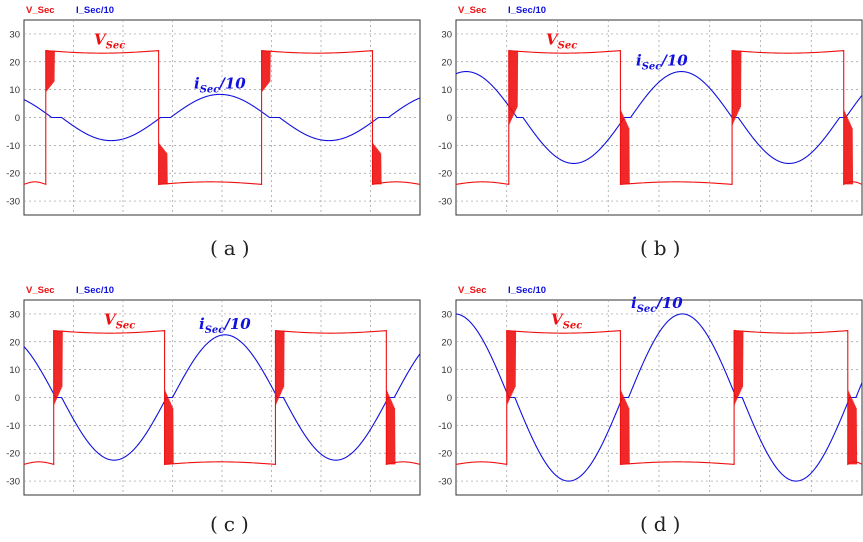 The image size is (863, 542). Describe the element at coordinates (663, 248) in the screenshot. I see `caption-b: (b)` at that location.